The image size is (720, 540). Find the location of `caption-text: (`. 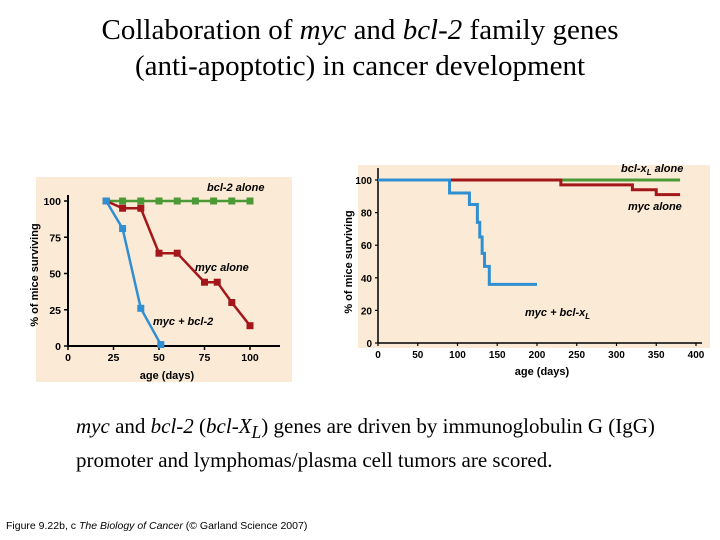

caption-text: ( is located at coordinates (200, 426).